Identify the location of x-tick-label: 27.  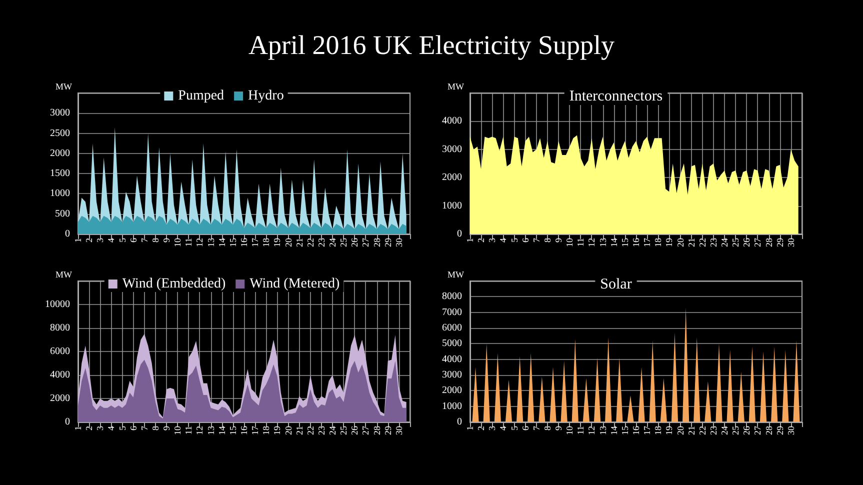
(757, 430).